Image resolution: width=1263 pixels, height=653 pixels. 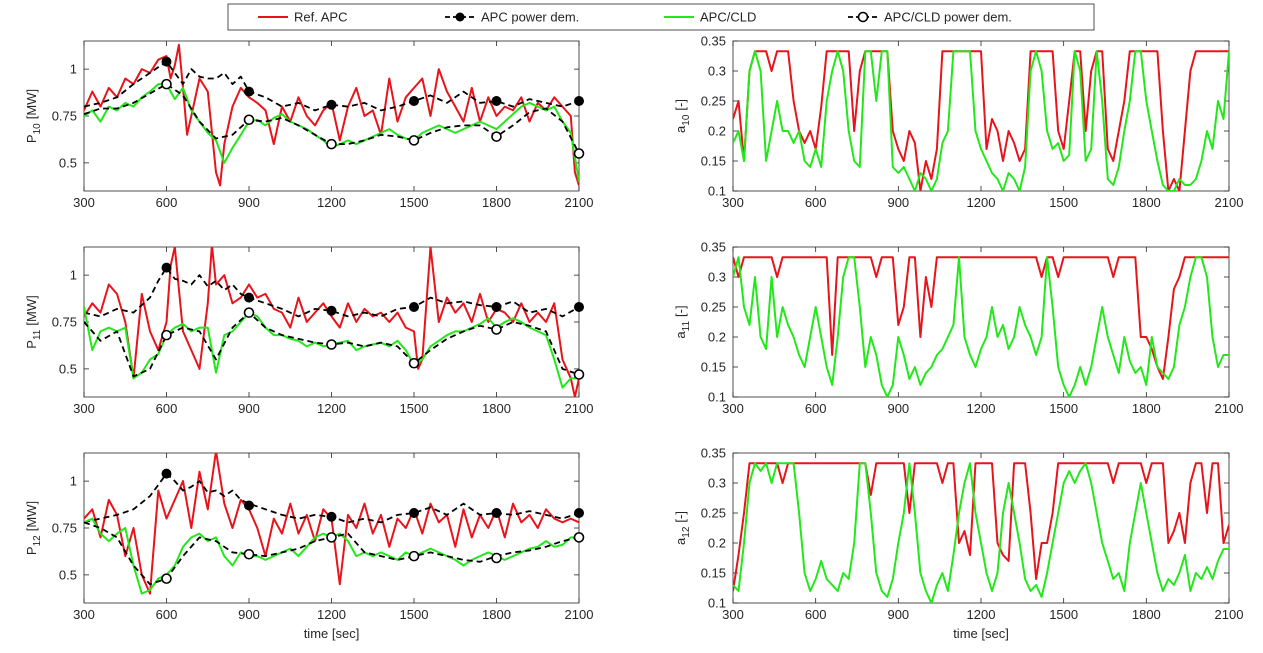 What do you see at coordinates (728, 17) in the screenshot?
I see `legend-label: APC/CLD` at bounding box center [728, 17].